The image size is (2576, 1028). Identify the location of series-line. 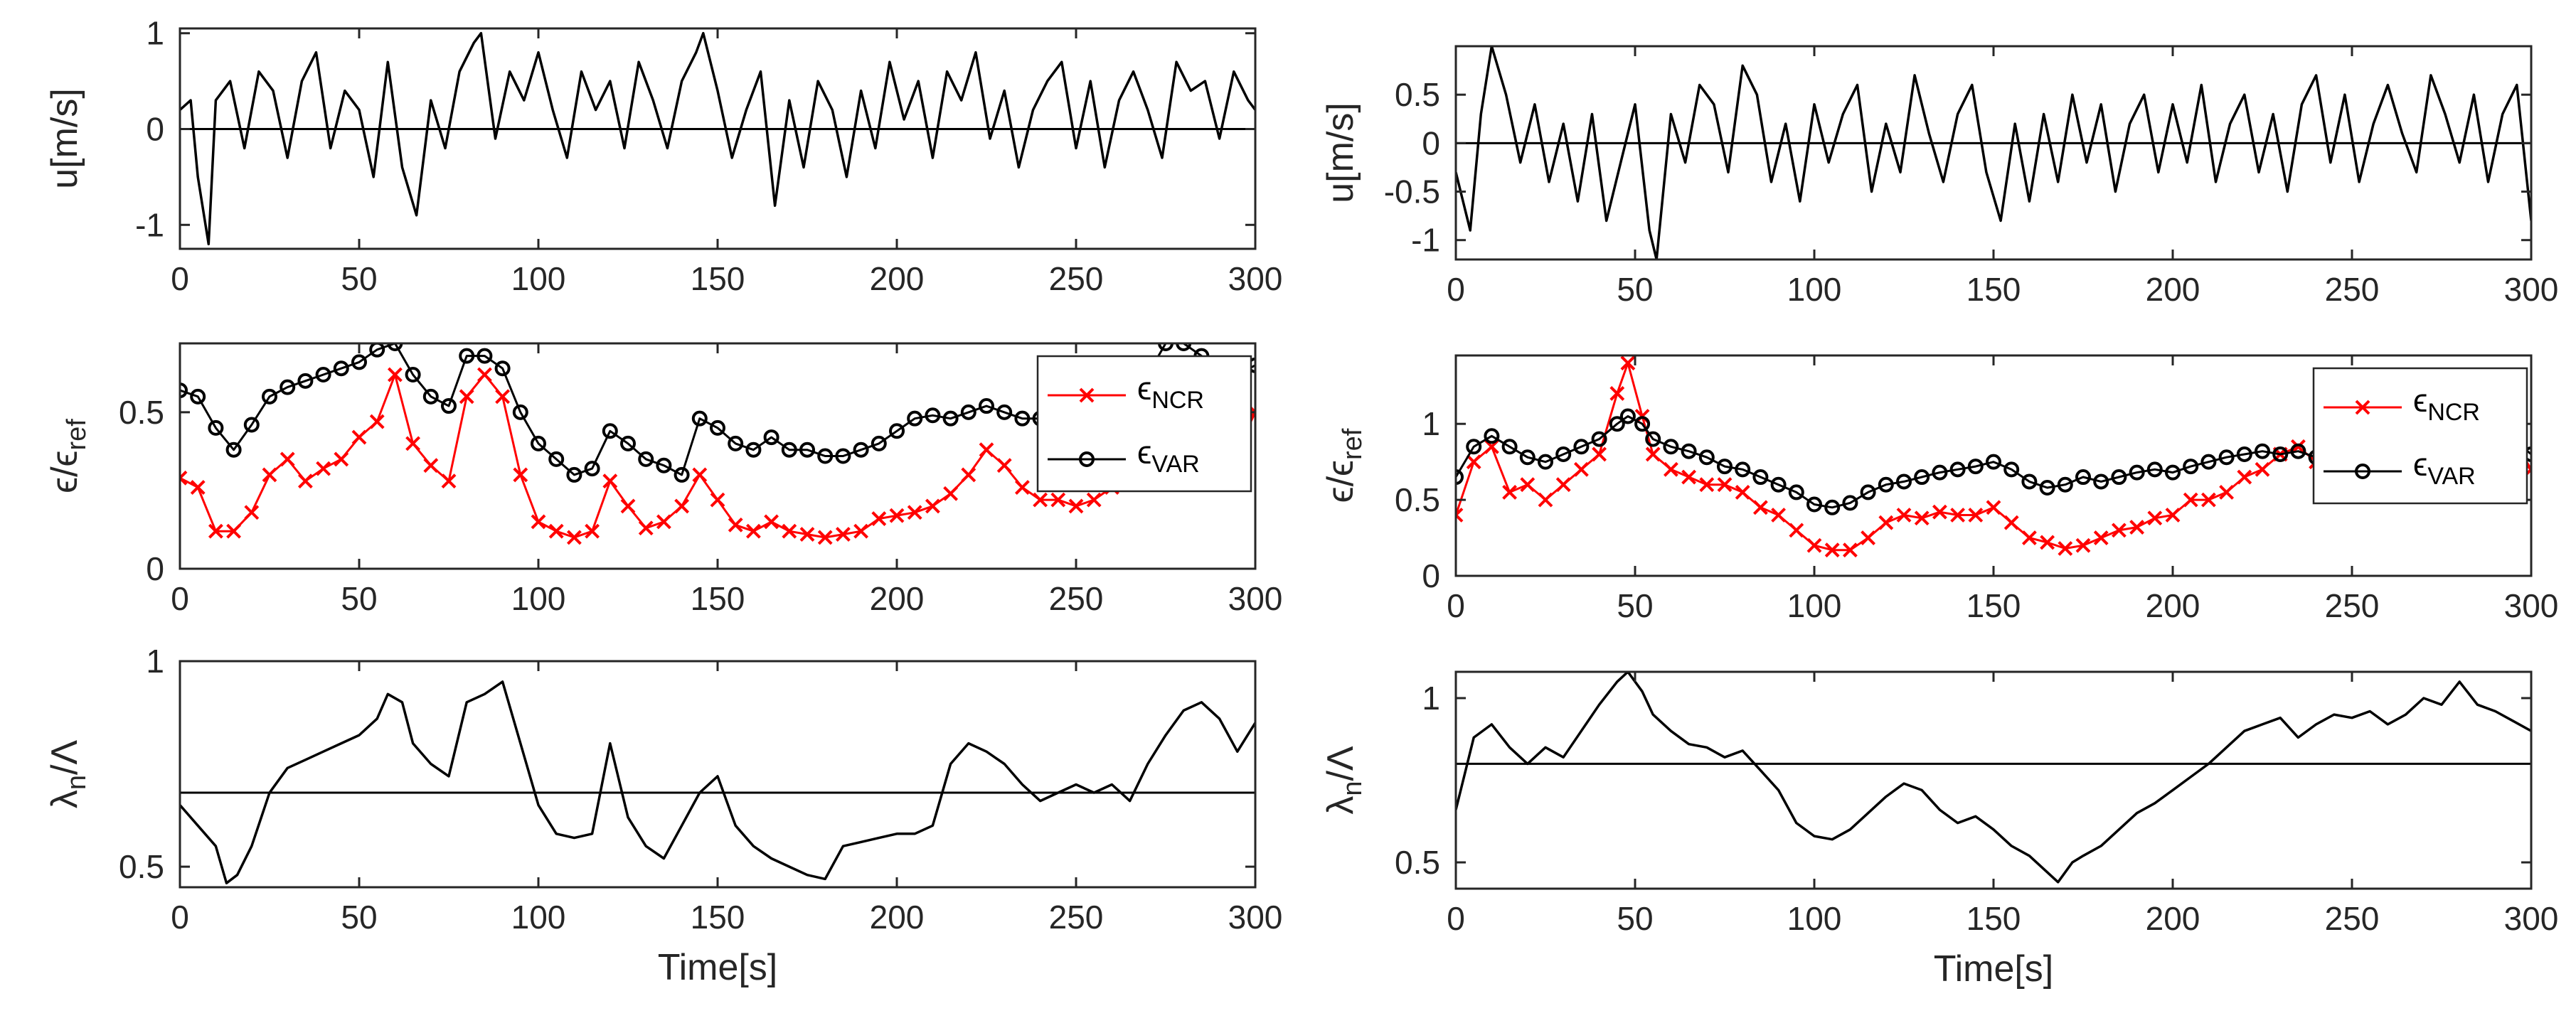
(717, 138).